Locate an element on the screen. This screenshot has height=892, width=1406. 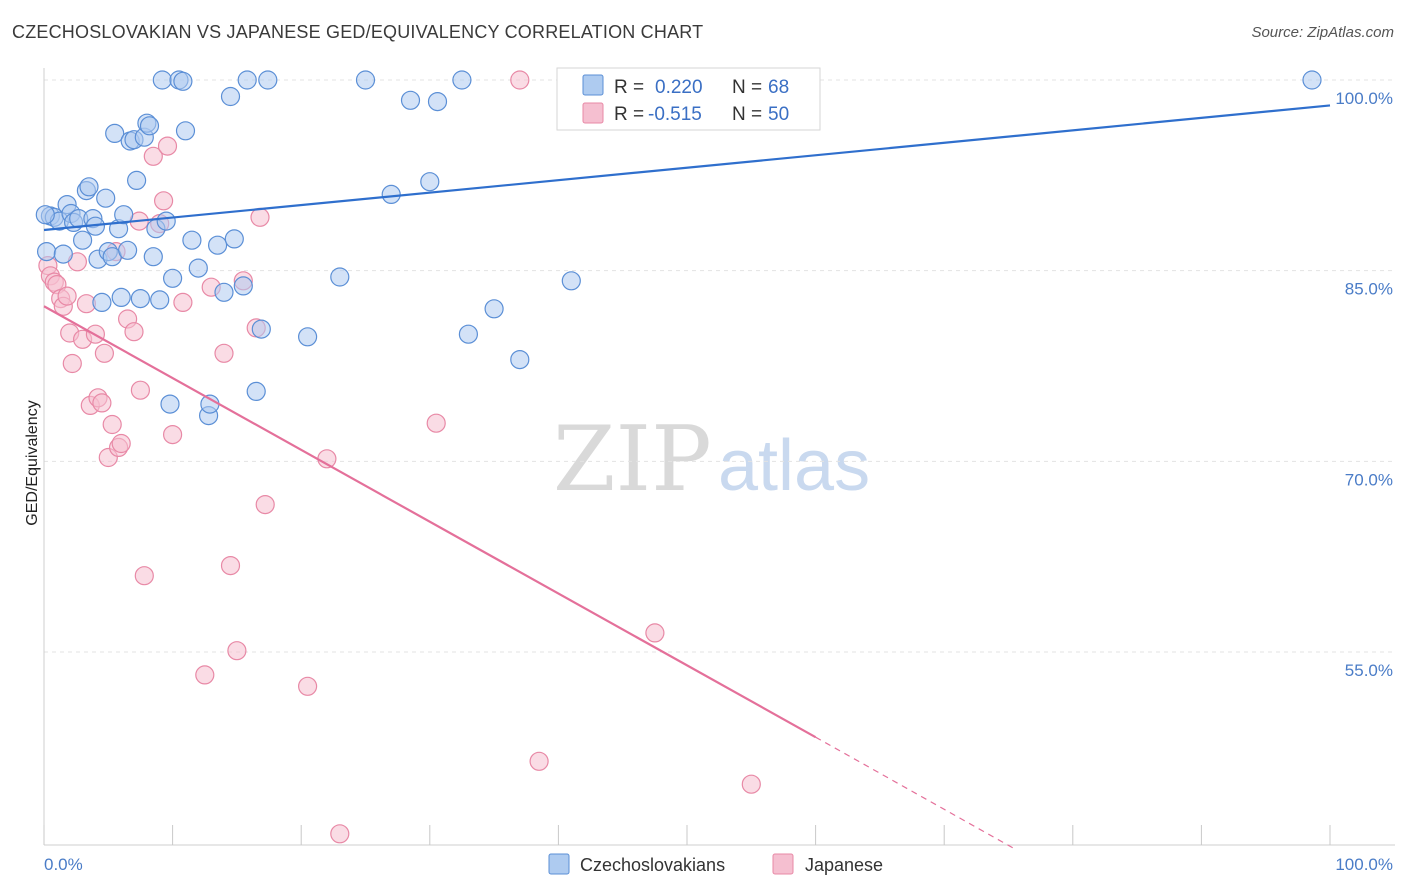
pink-trendline-extension is located at coordinates (915, 793).